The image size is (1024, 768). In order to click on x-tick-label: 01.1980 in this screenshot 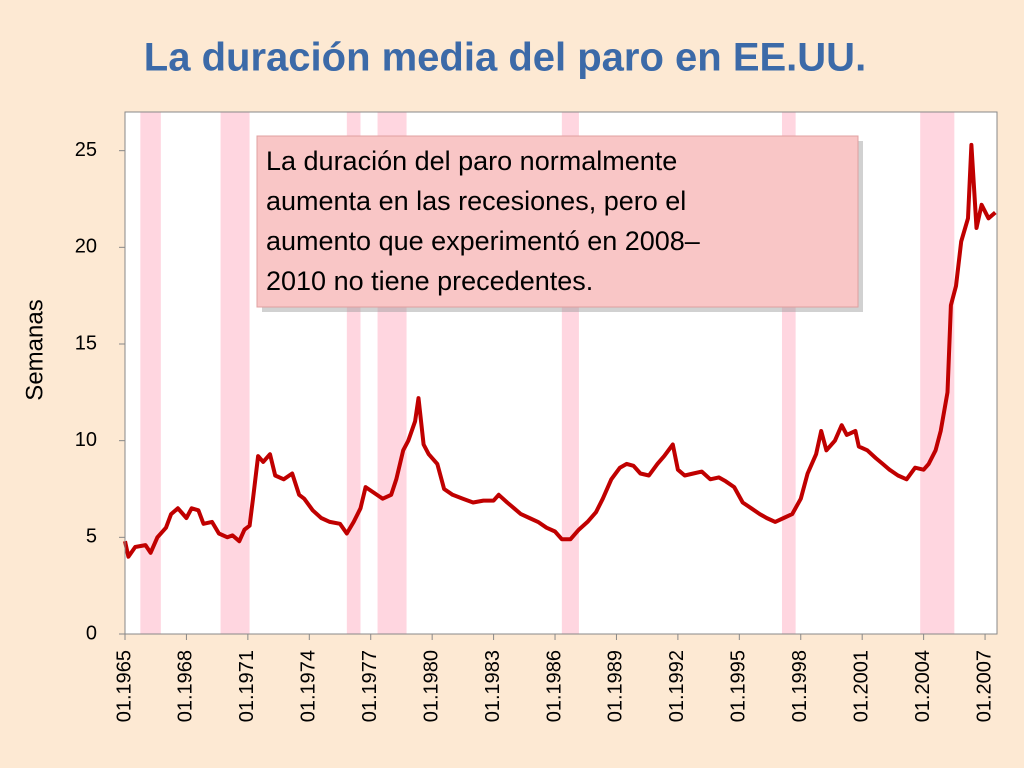, I will do `click(431, 686)`.